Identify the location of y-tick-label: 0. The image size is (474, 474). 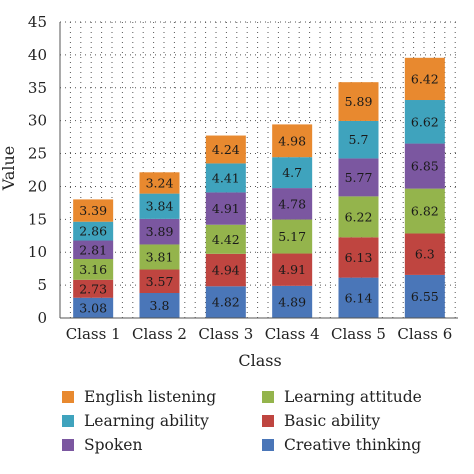
(42, 318).